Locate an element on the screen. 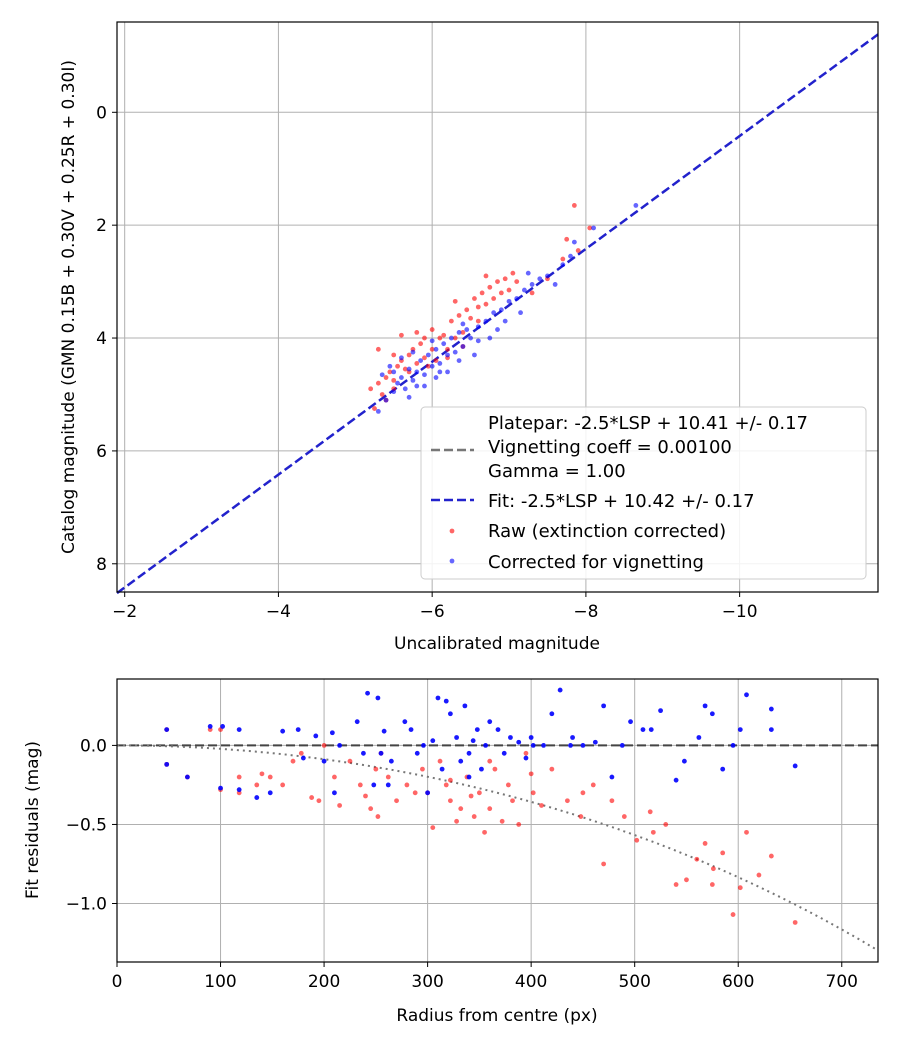 The height and width of the screenshot is (1050, 900). legend-box is located at coordinates (643, 493).